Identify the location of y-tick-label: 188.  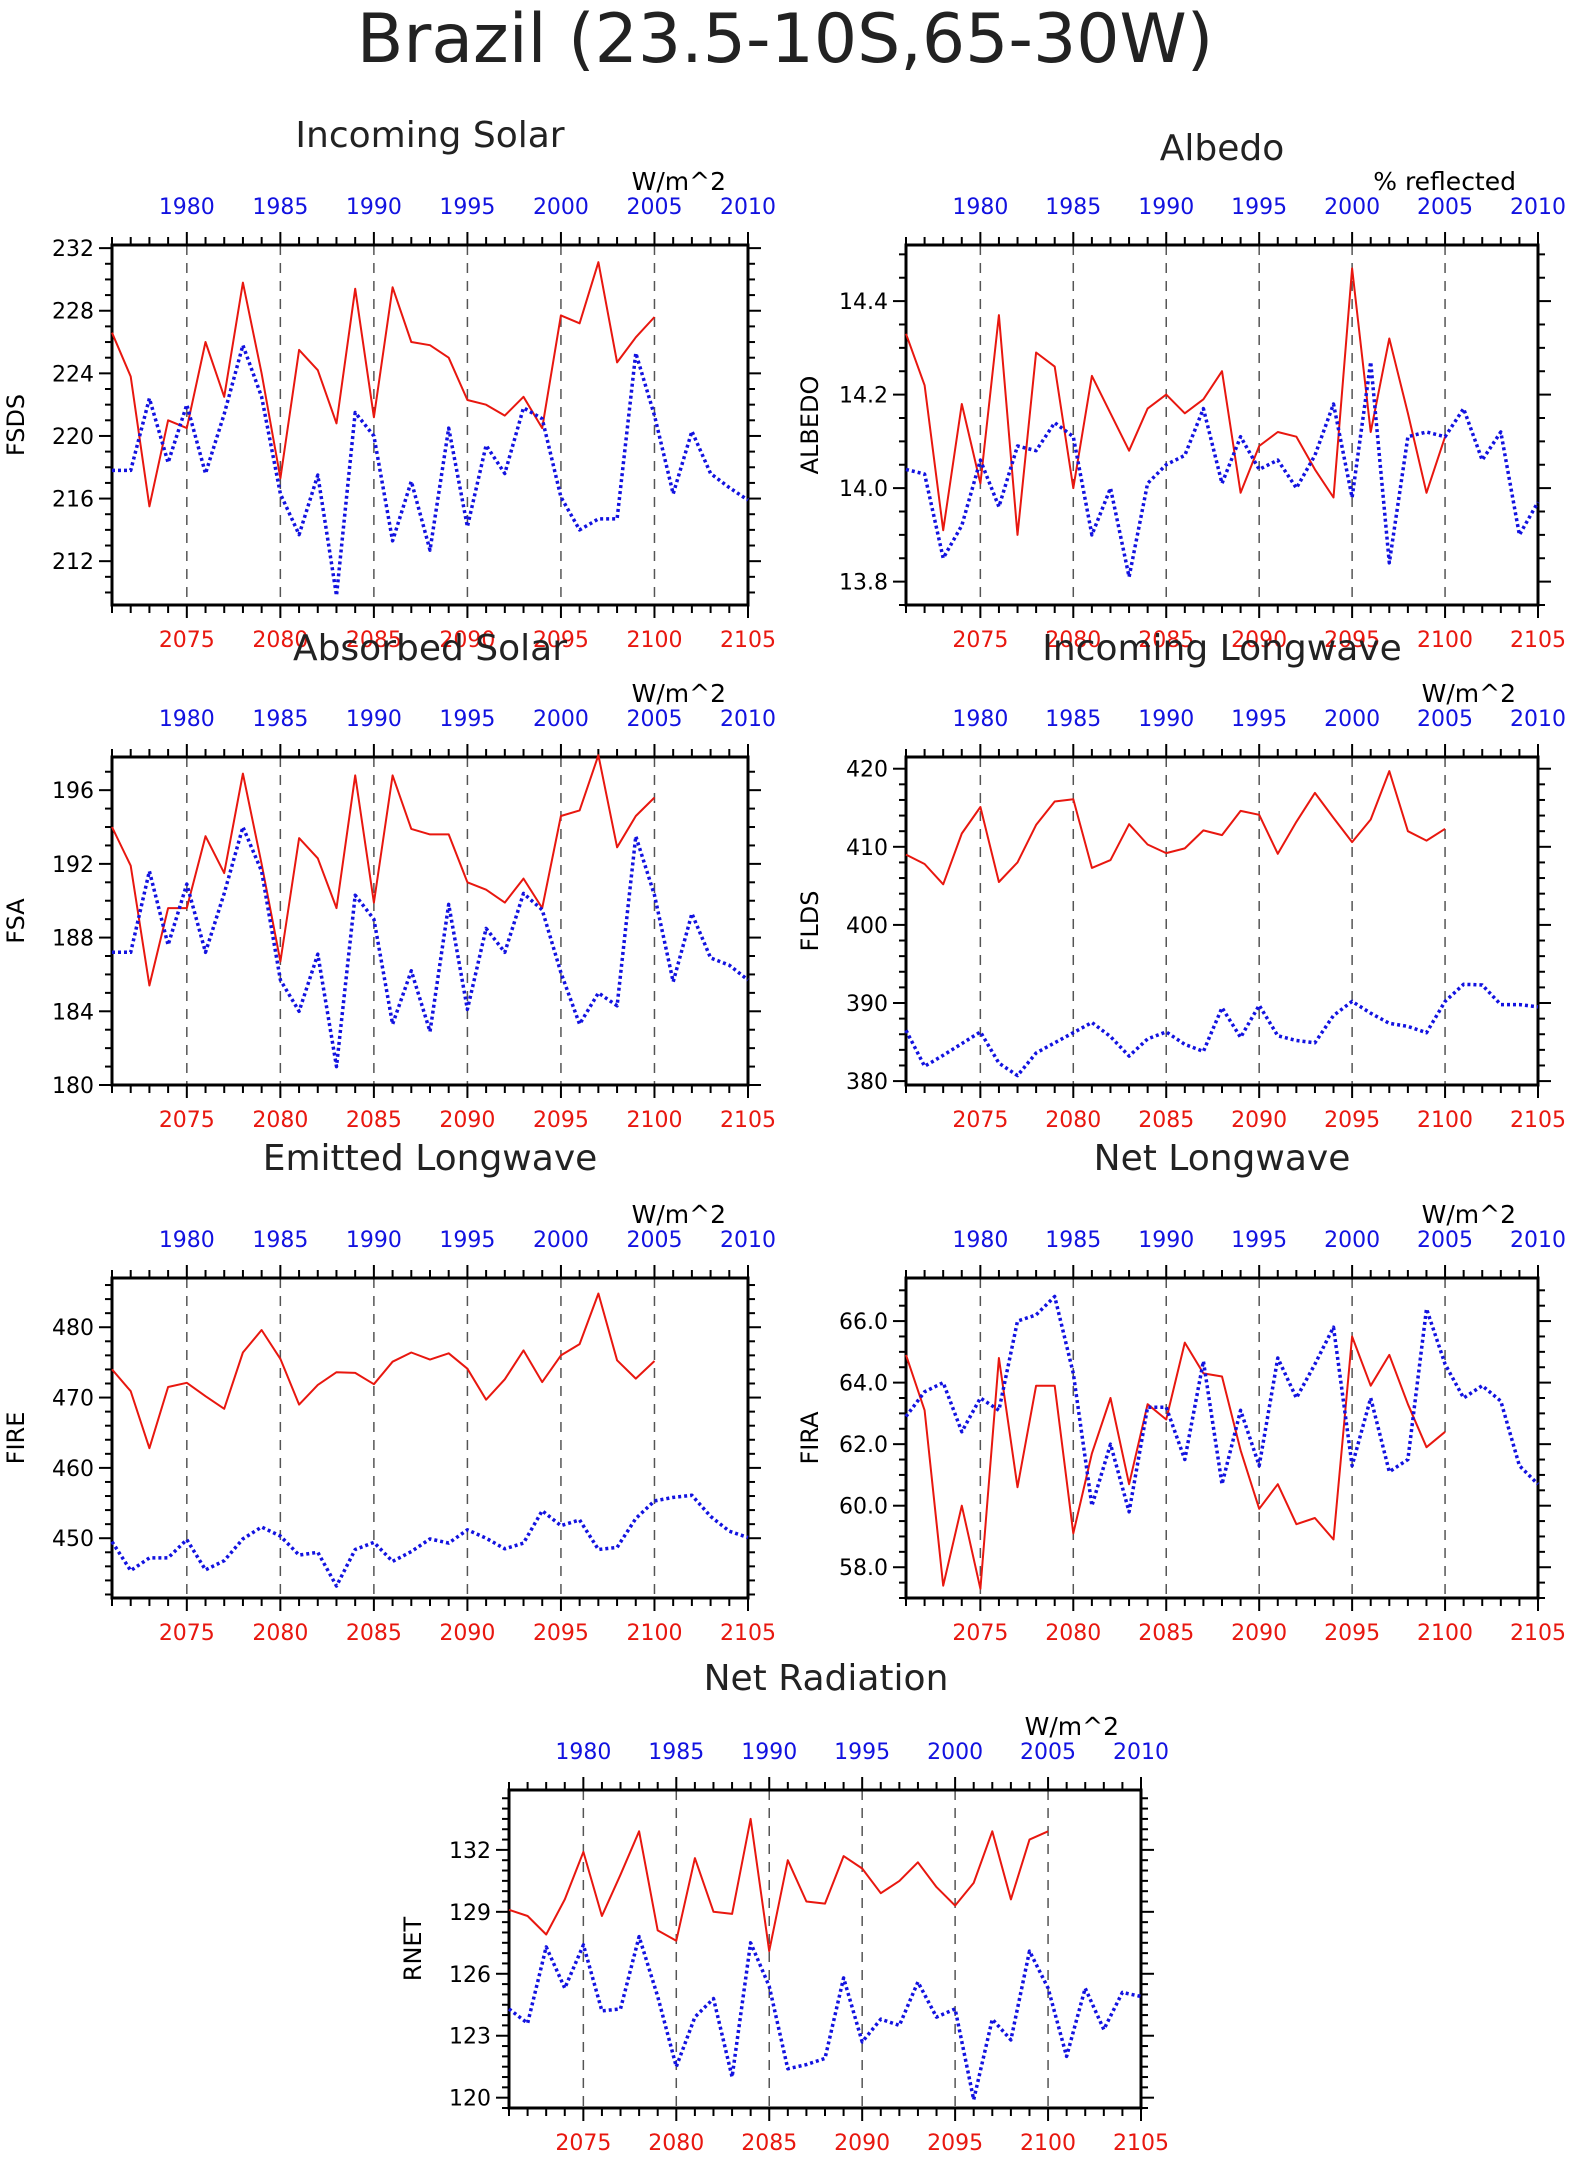
(73, 939).